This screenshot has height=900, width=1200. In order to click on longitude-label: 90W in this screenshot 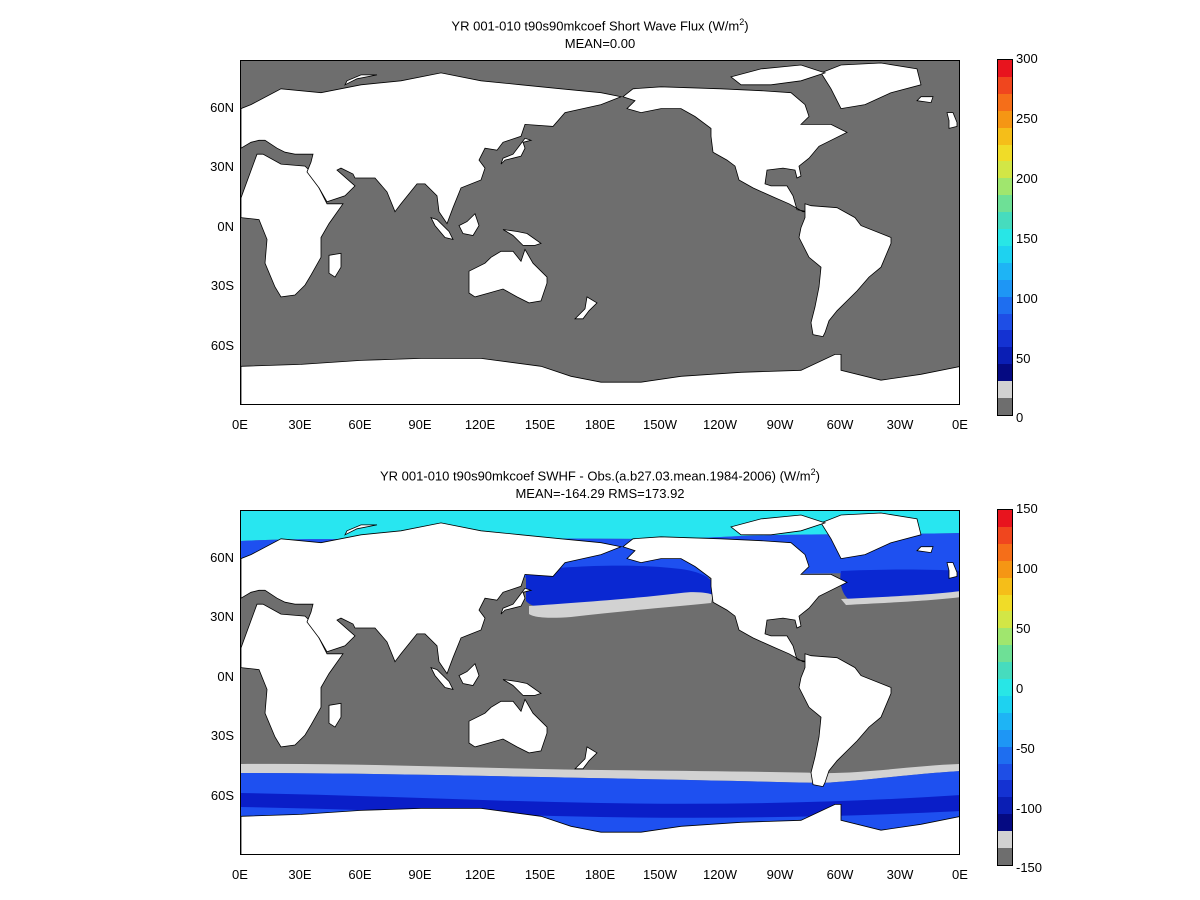, I will do `click(780, 424)`.